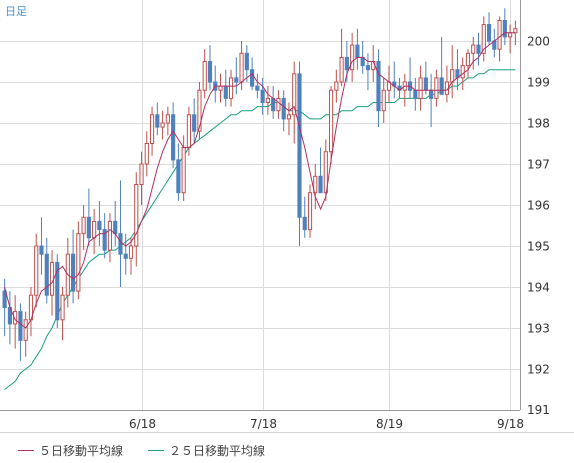 This screenshot has height=463, width=574. Describe the element at coordinates (538, 83) in the screenshot. I see `y-tick-label: 199` at that location.